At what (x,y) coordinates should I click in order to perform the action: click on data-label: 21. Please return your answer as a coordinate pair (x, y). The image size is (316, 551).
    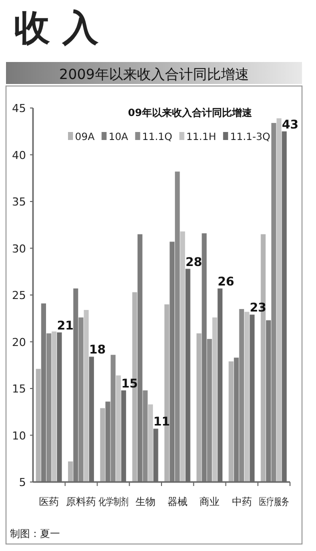
    Looking at the image, I should click on (65, 325).